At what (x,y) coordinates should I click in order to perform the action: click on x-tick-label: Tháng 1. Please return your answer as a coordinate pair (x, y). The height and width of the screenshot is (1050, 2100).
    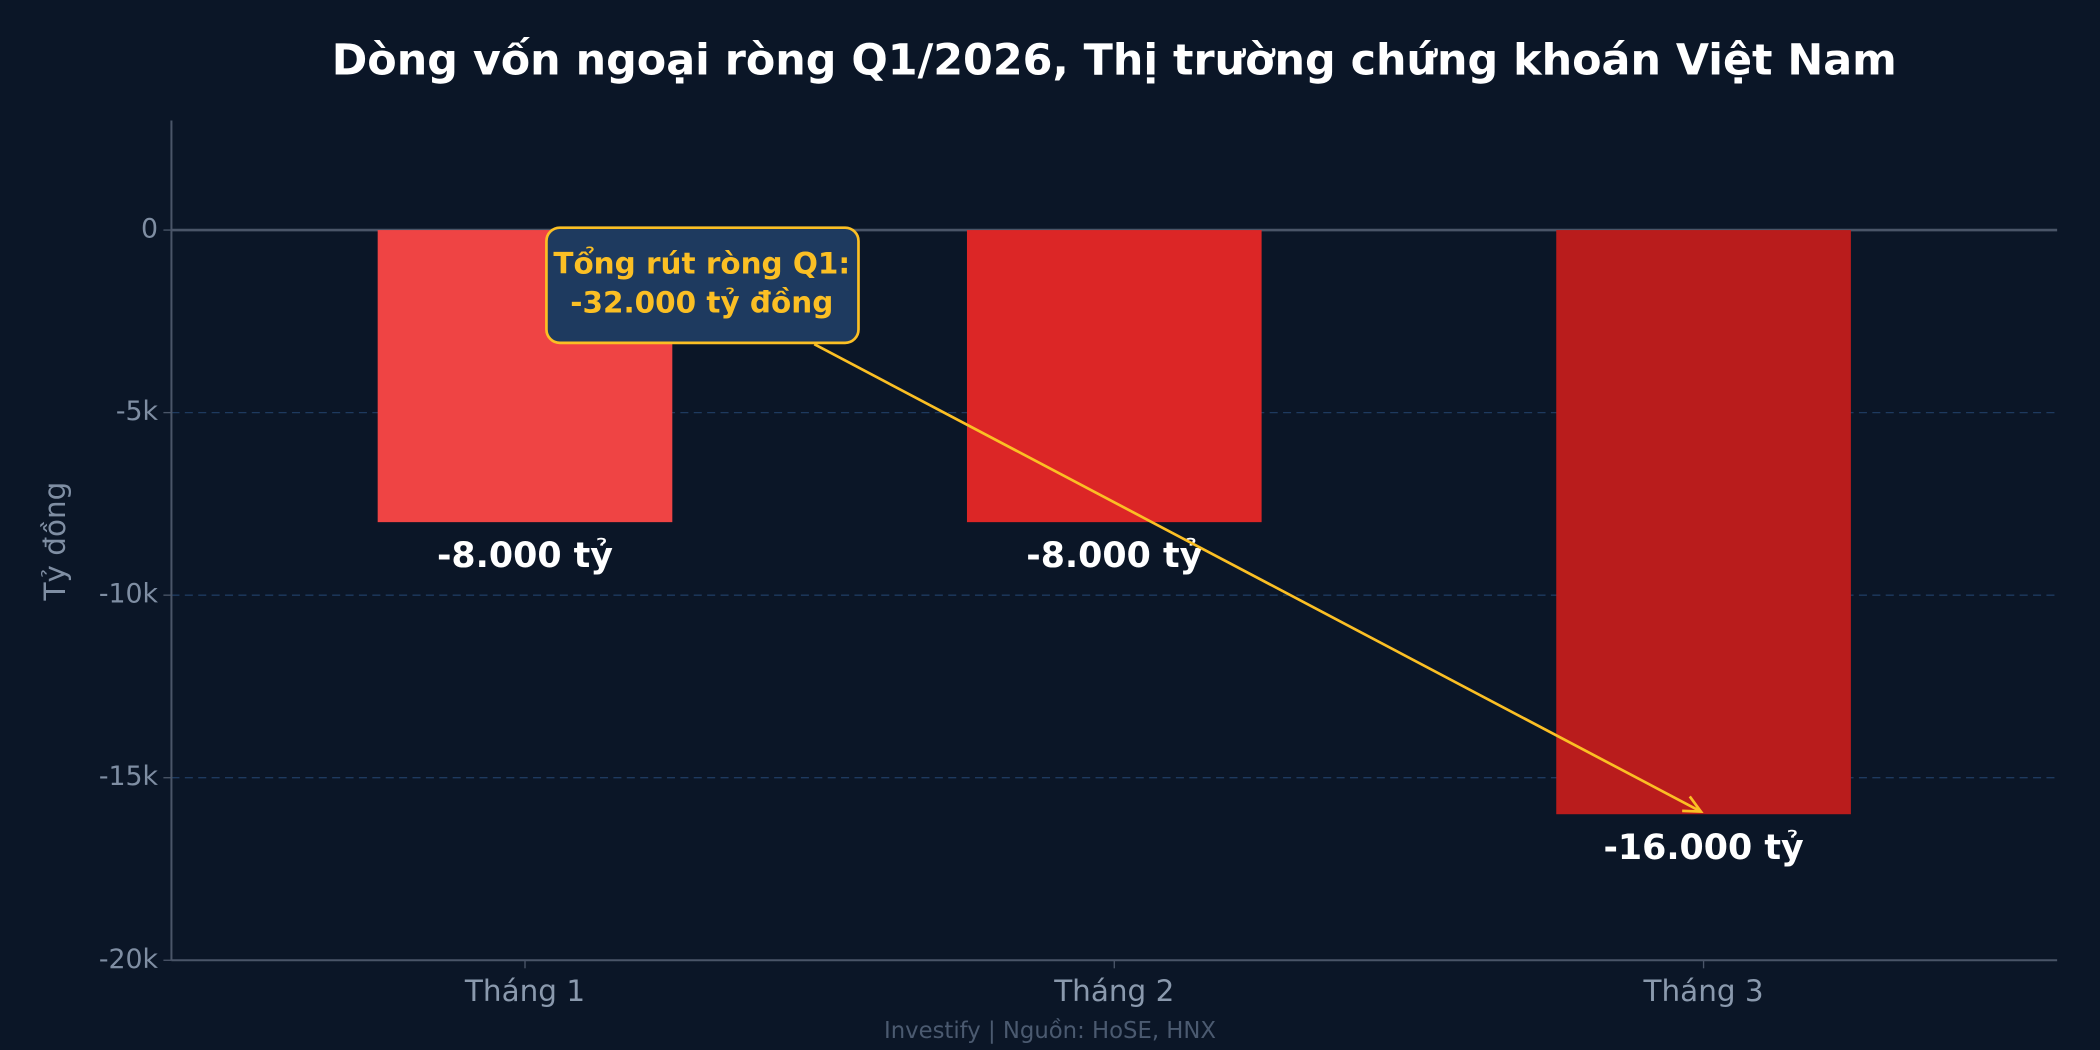
    Looking at the image, I should click on (524, 991).